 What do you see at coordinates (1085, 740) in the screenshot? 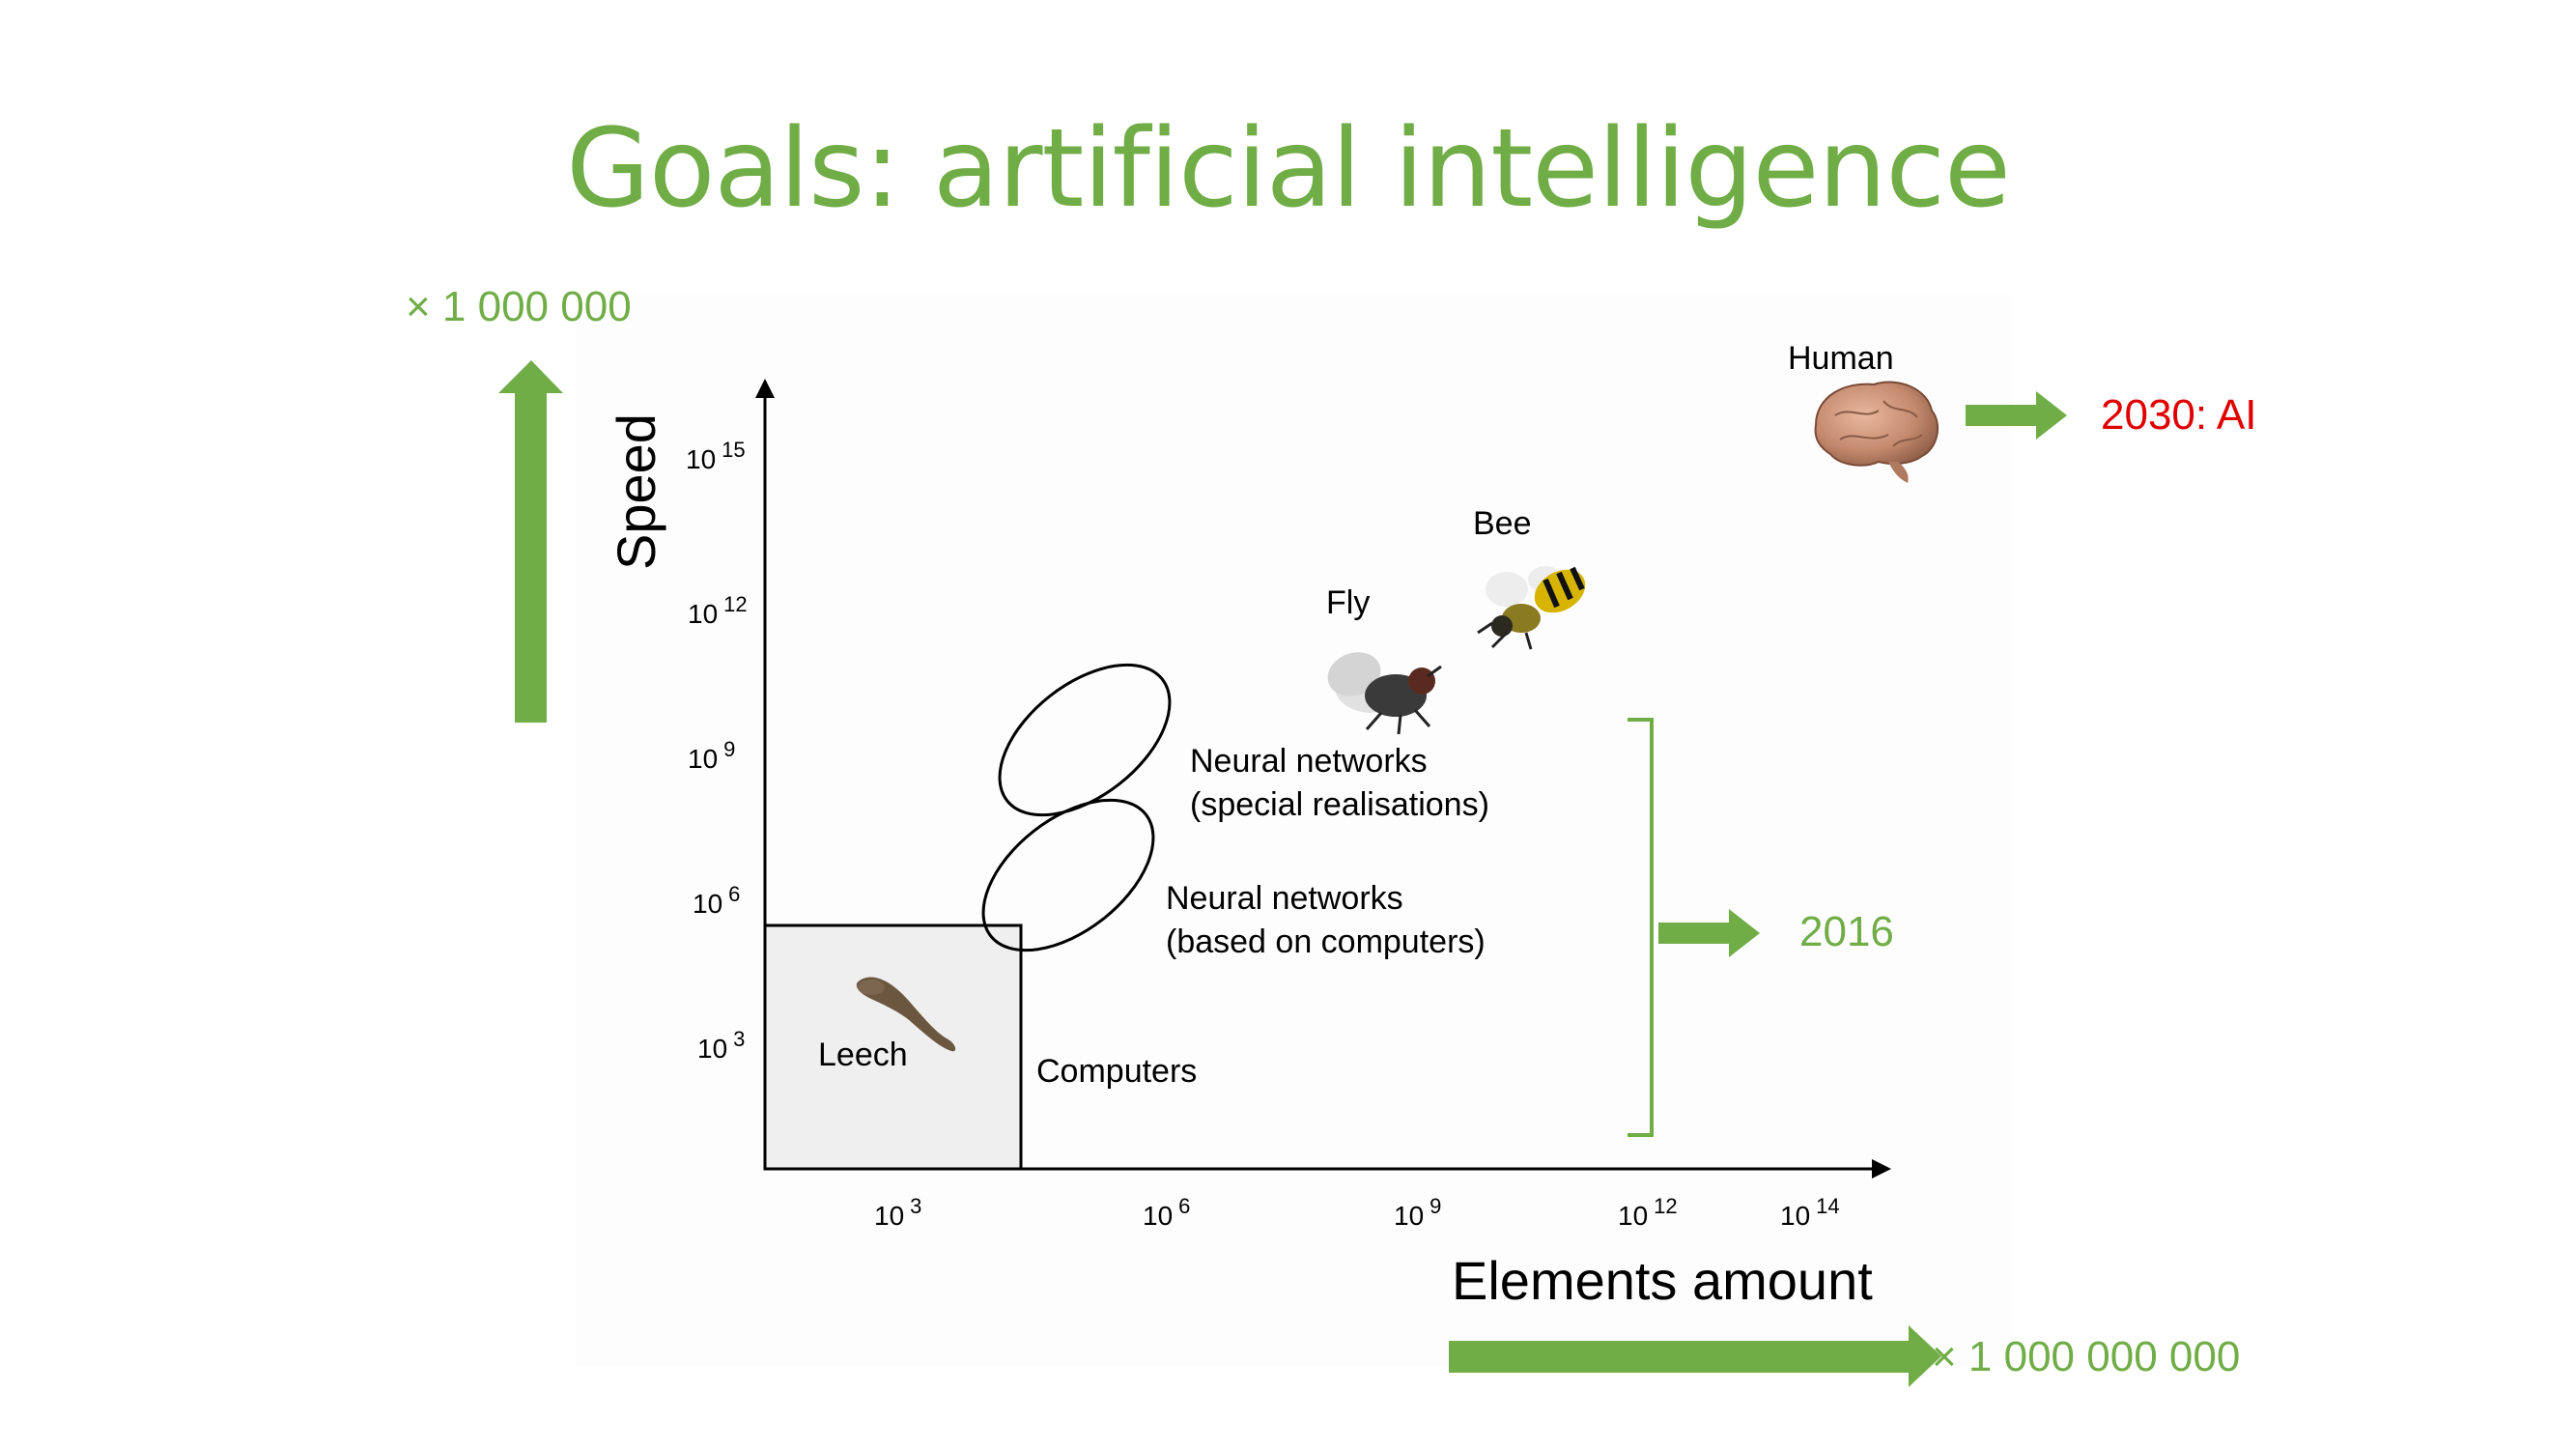
I see `nn-special-region` at bounding box center [1085, 740].